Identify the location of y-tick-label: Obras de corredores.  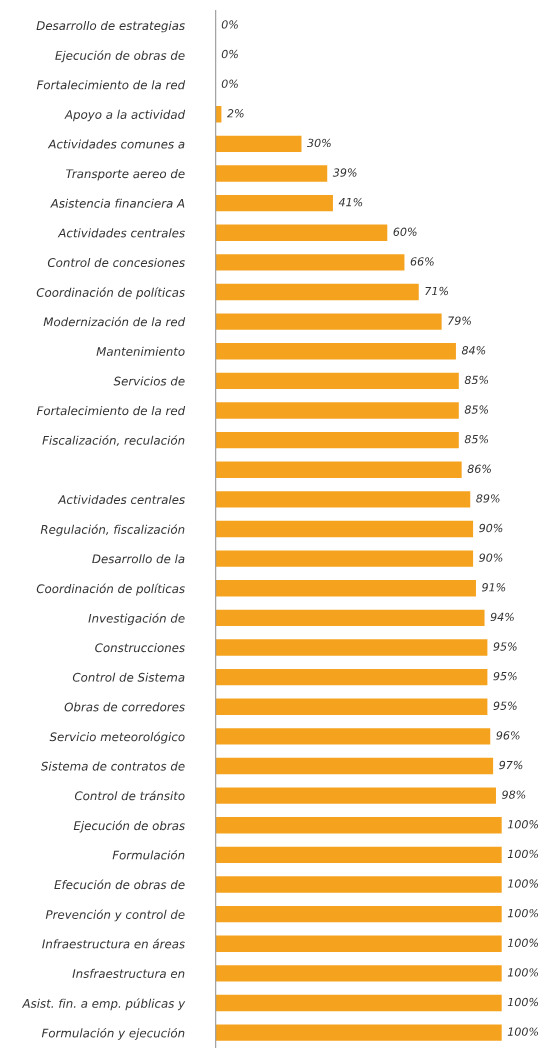
(124, 707).